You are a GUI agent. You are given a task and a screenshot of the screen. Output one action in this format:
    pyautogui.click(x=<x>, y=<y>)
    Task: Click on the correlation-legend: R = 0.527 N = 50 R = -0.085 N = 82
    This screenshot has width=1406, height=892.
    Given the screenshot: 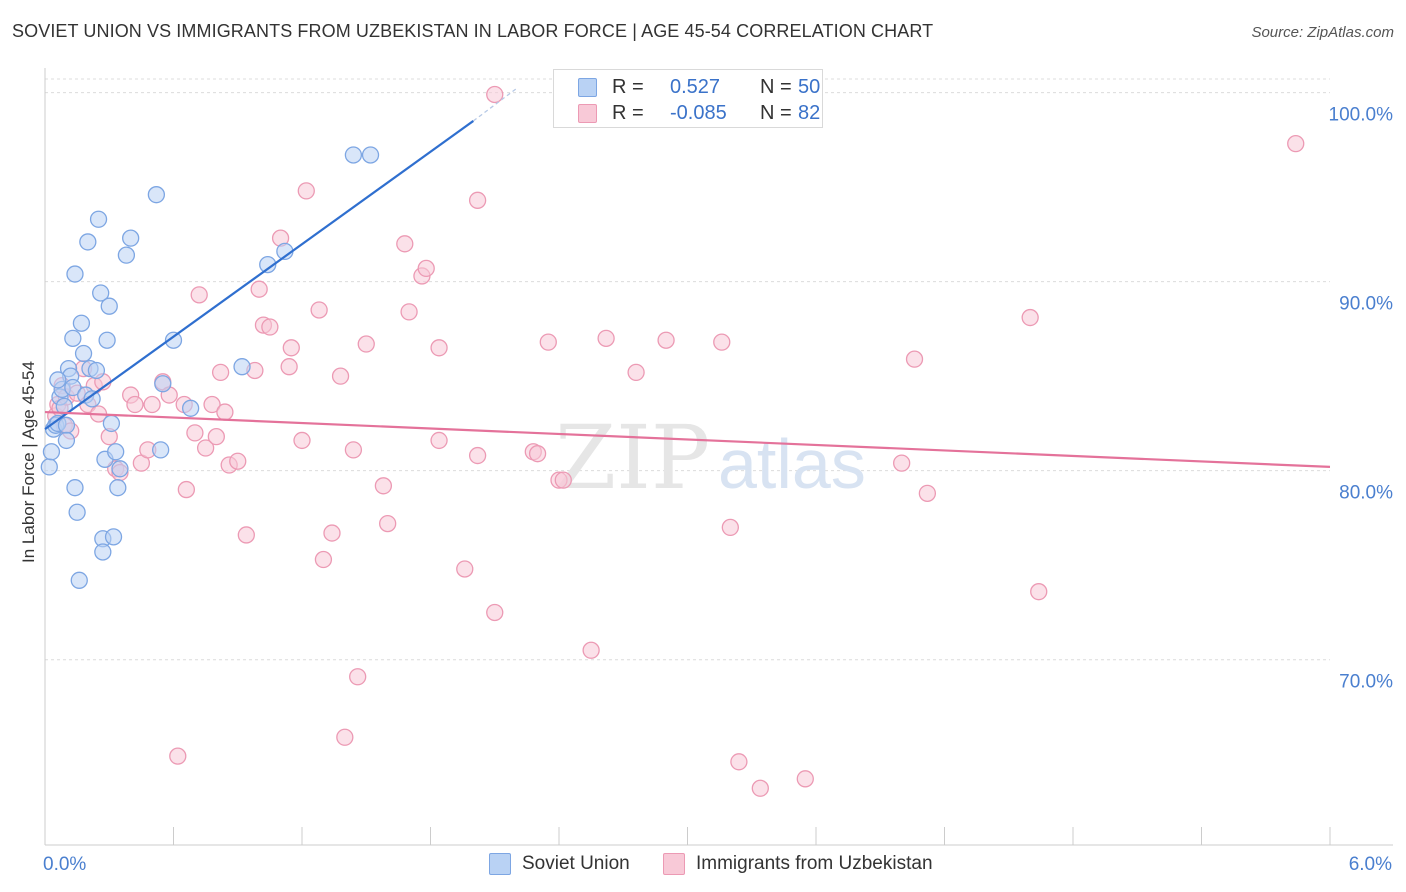 What is the action you would take?
    pyautogui.click(x=688, y=98)
    